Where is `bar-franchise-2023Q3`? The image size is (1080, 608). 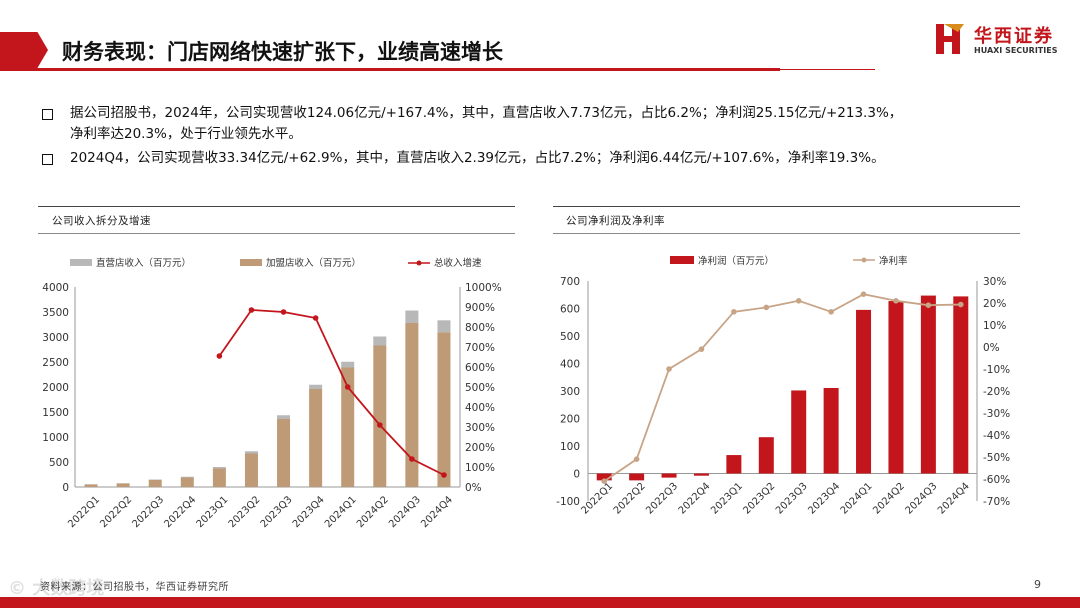 bar-franchise-2023Q3 is located at coordinates (284, 453).